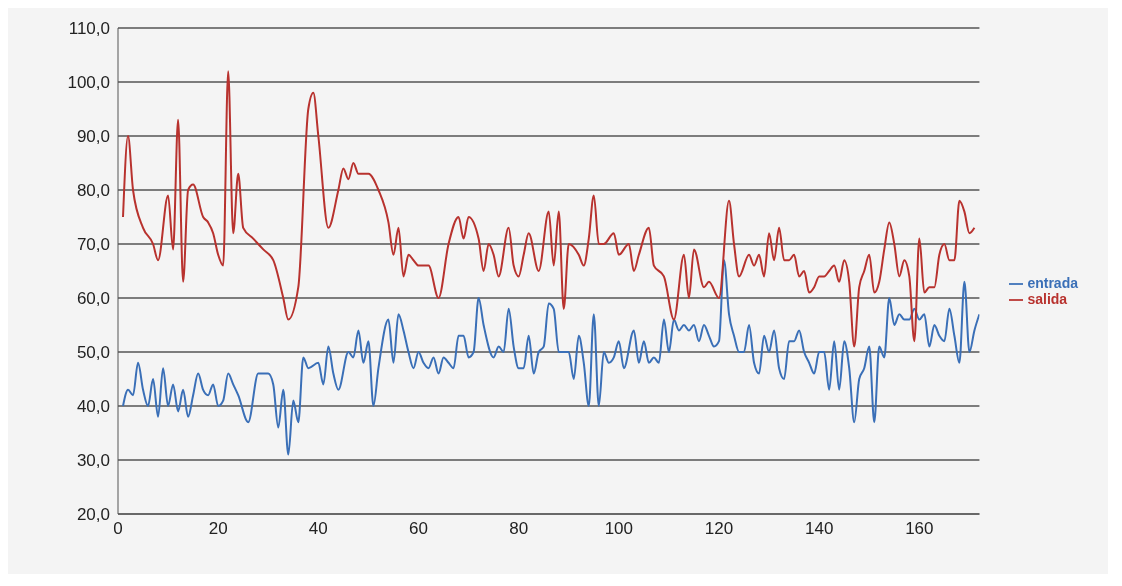  I want to click on x-tick-label: 140, so click(819, 529).